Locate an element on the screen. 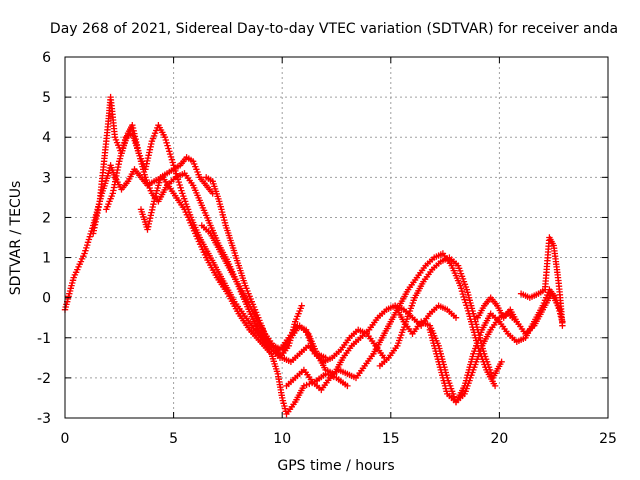  x-tick-label: 10 is located at coordinates (282, 439).